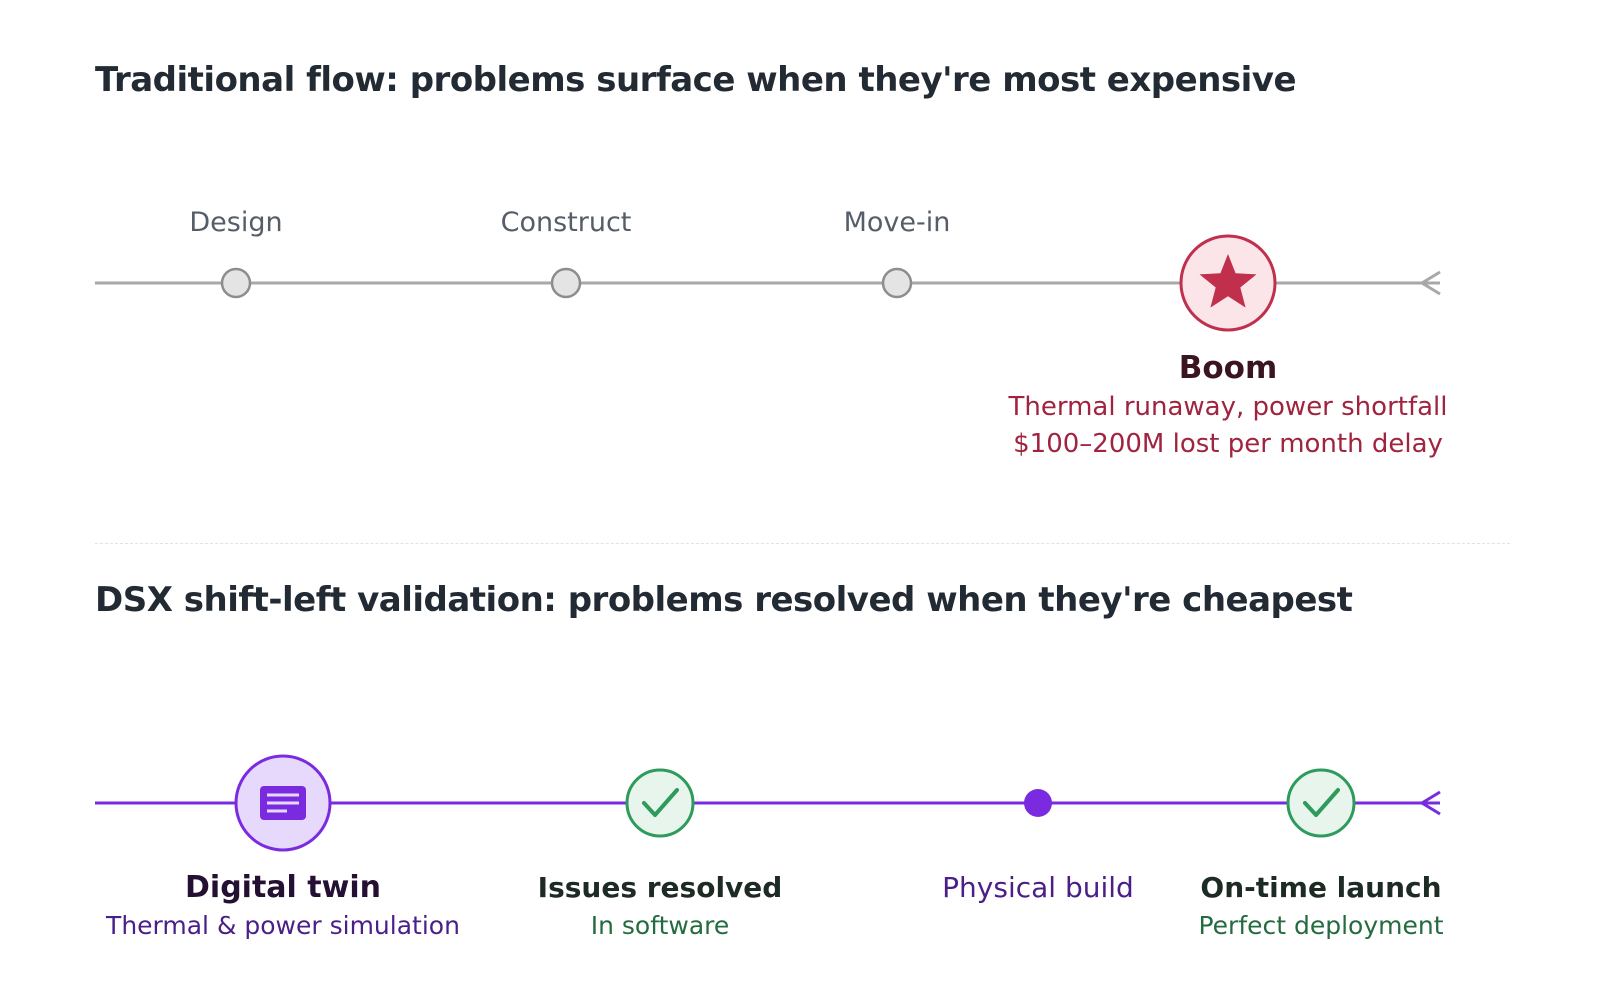 The width and height of the screenshot is (1600, 988). Describe the element at coordinates (1038, 887) in the screenshot. I see `stage-label-physical-build: Physical build` at that location.